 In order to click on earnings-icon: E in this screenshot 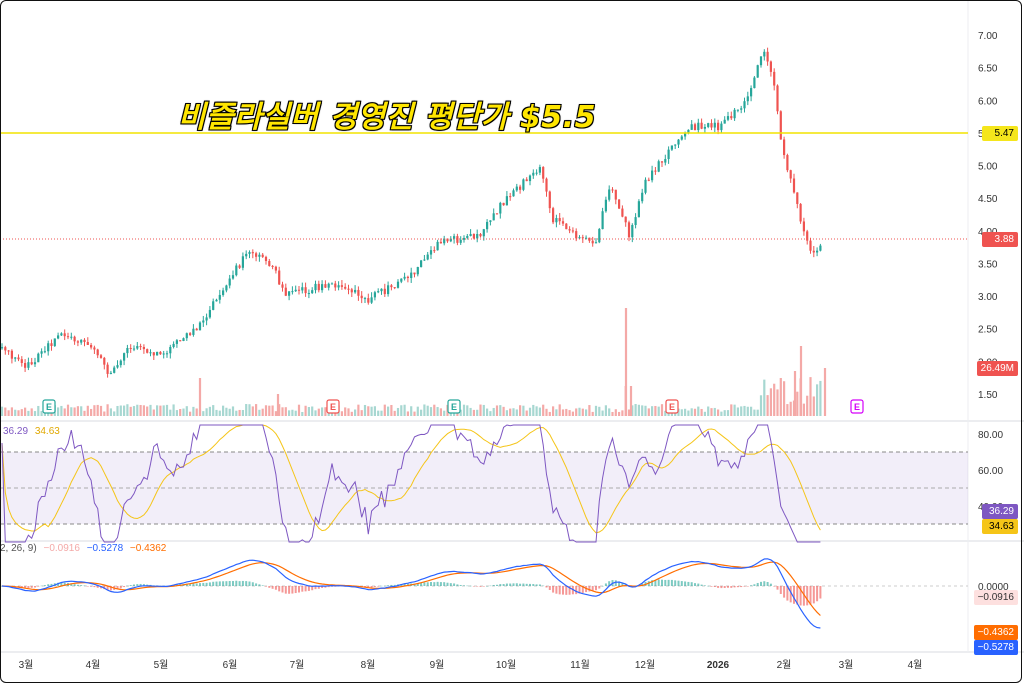, I will do `click(672, 406)`.